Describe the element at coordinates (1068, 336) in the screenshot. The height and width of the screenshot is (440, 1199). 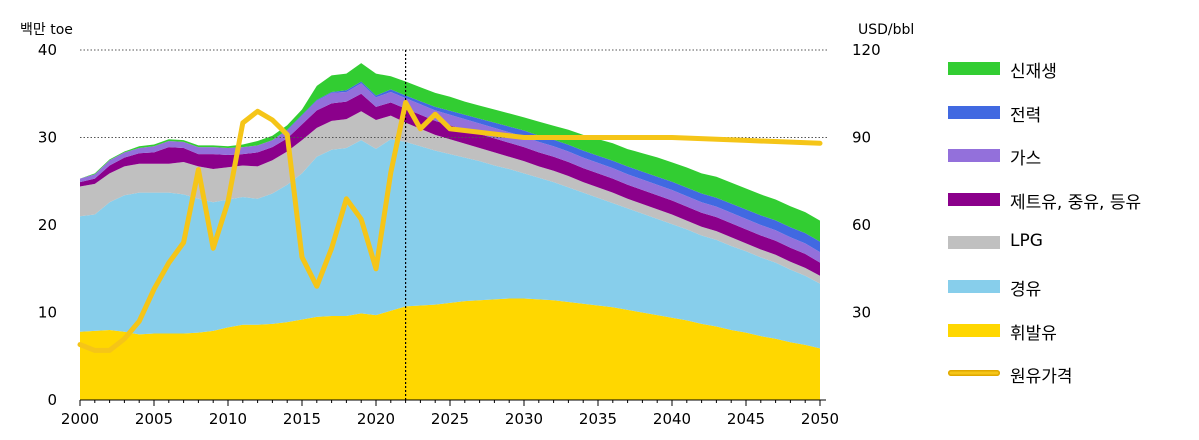
I see `legend-item: 휘발유` at that location.